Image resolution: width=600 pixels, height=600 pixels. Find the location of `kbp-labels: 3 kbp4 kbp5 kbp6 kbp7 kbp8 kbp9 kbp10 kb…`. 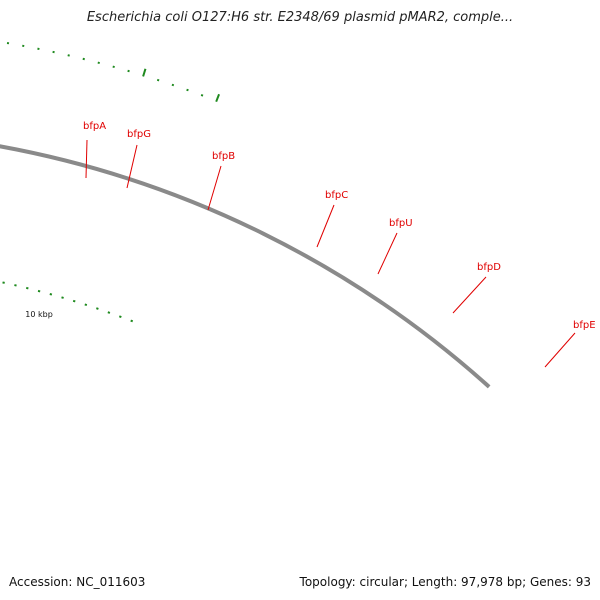

kbp-labels: 3 kbp4 kbp5 kbp6 kbp7 kbp8 kbp9 kbp10 kb… is located at coordinates (39, 314).